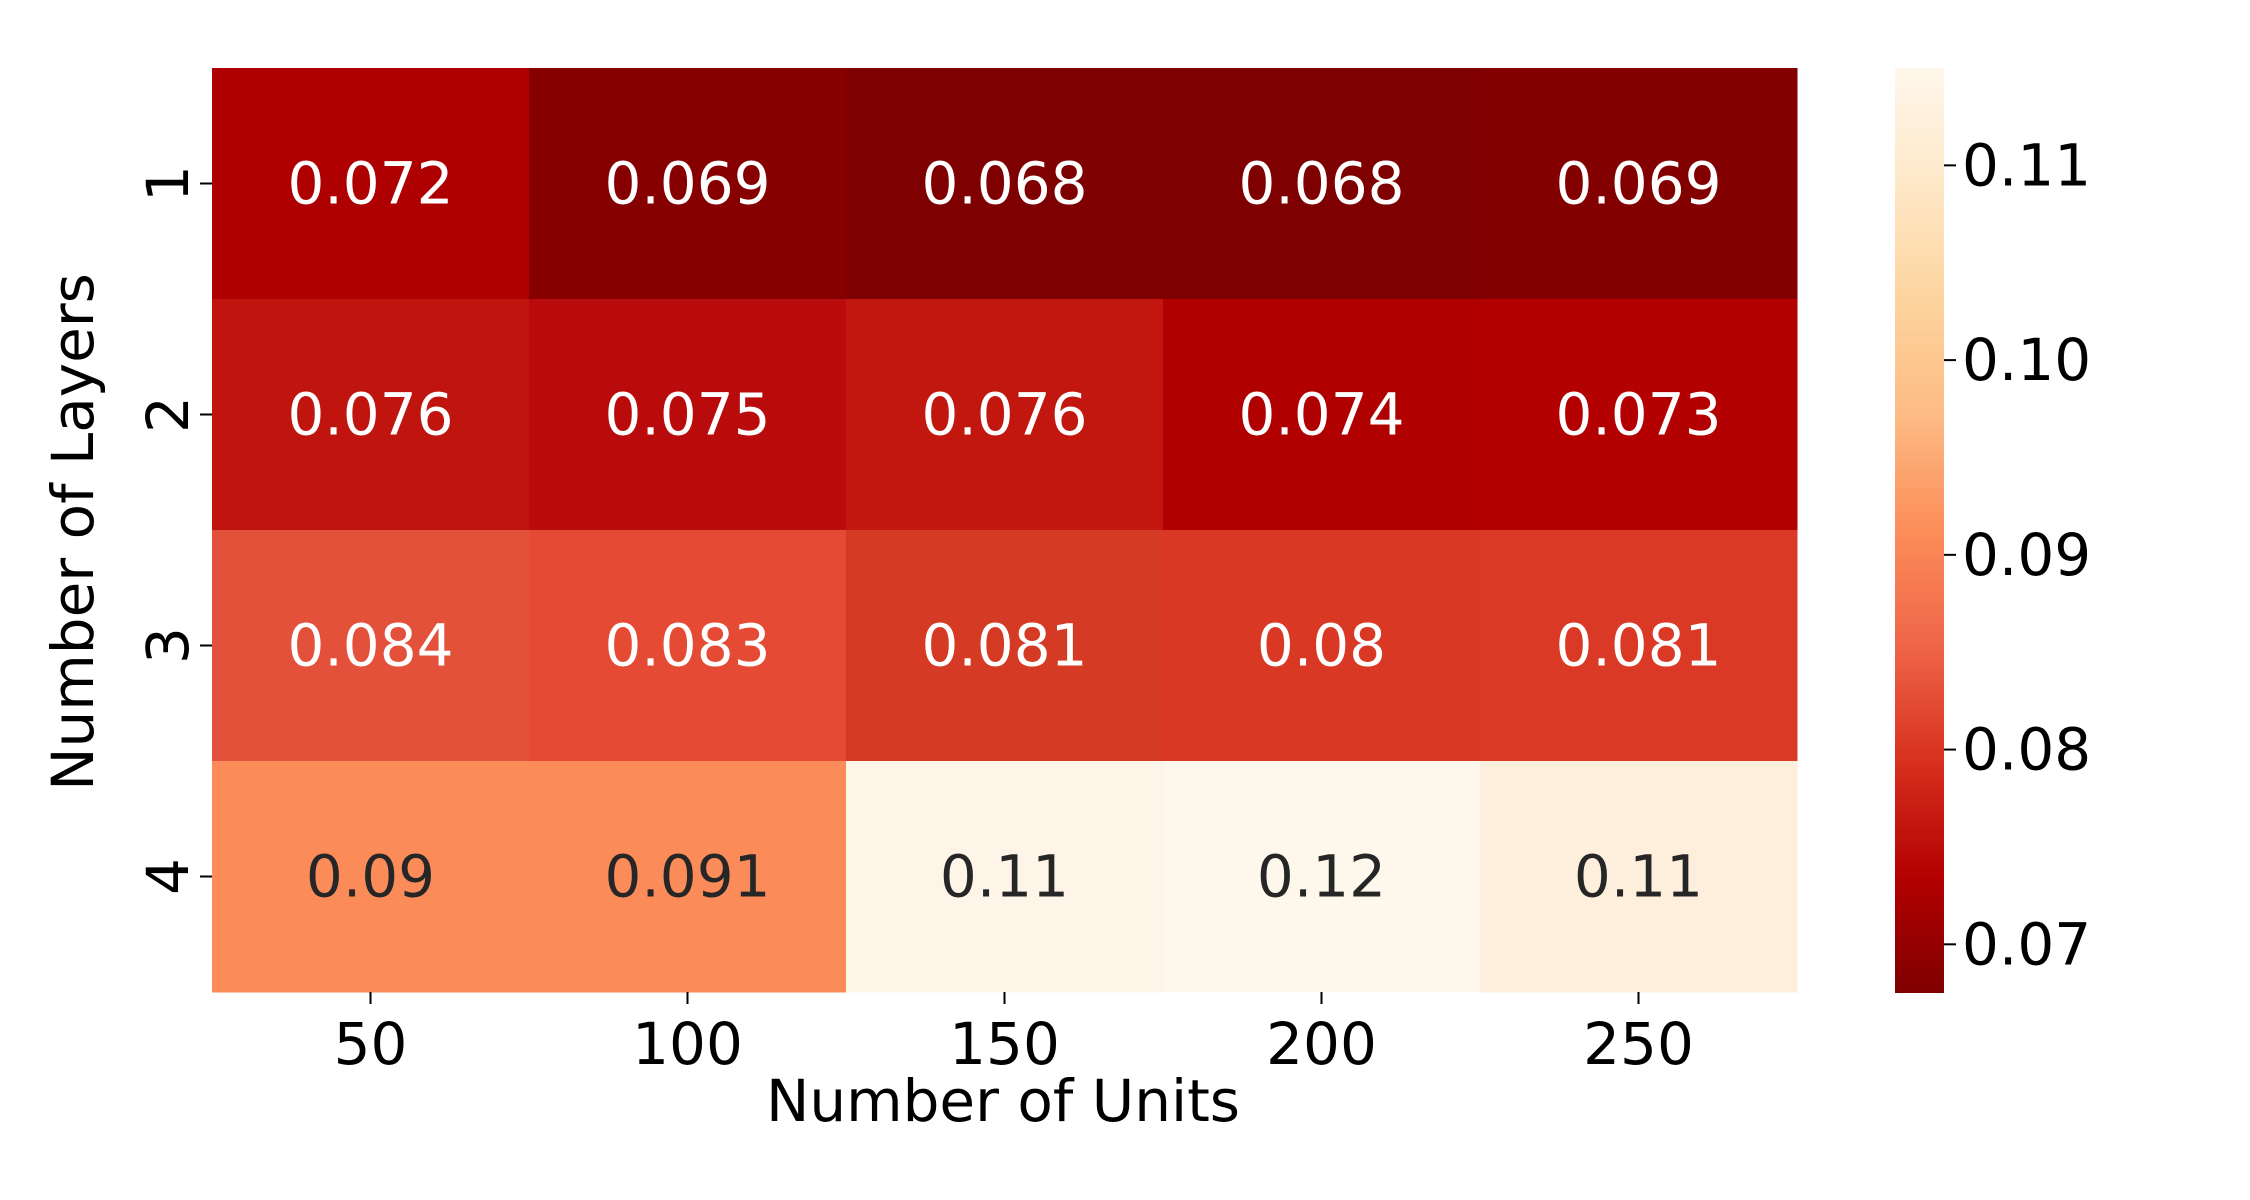 The image size is (2250, 1200). Describe the element at coordinates (2026, 750) in the screenshot. I see `colorbar-tick-label: 0.08` at that location.